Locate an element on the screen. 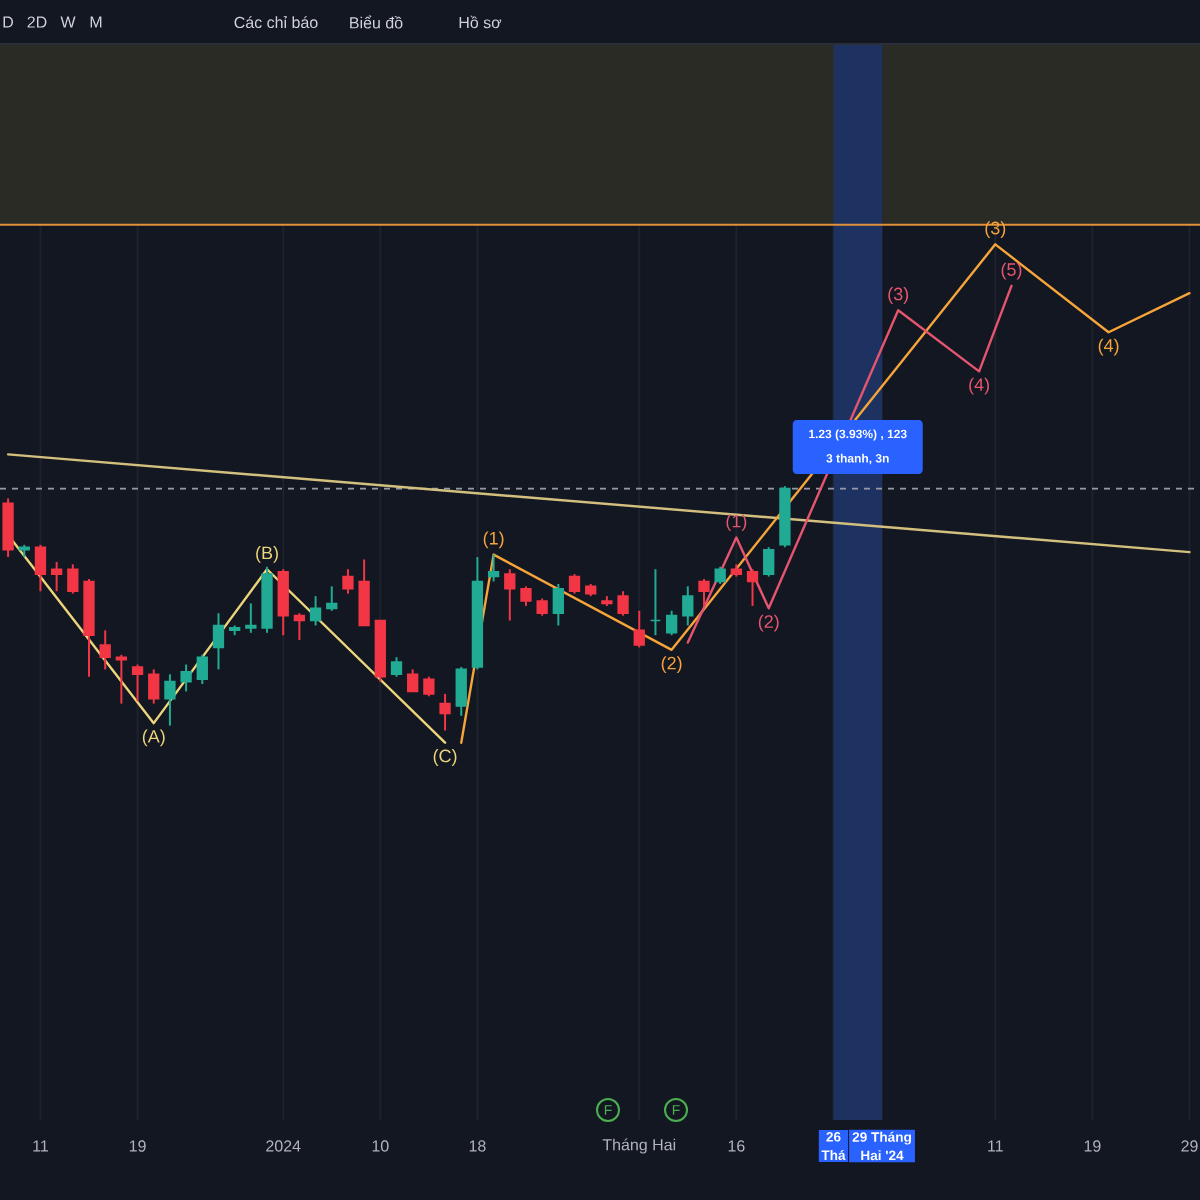 The image size is (1200, 1200). text: M is located at coordinates (96, 22).